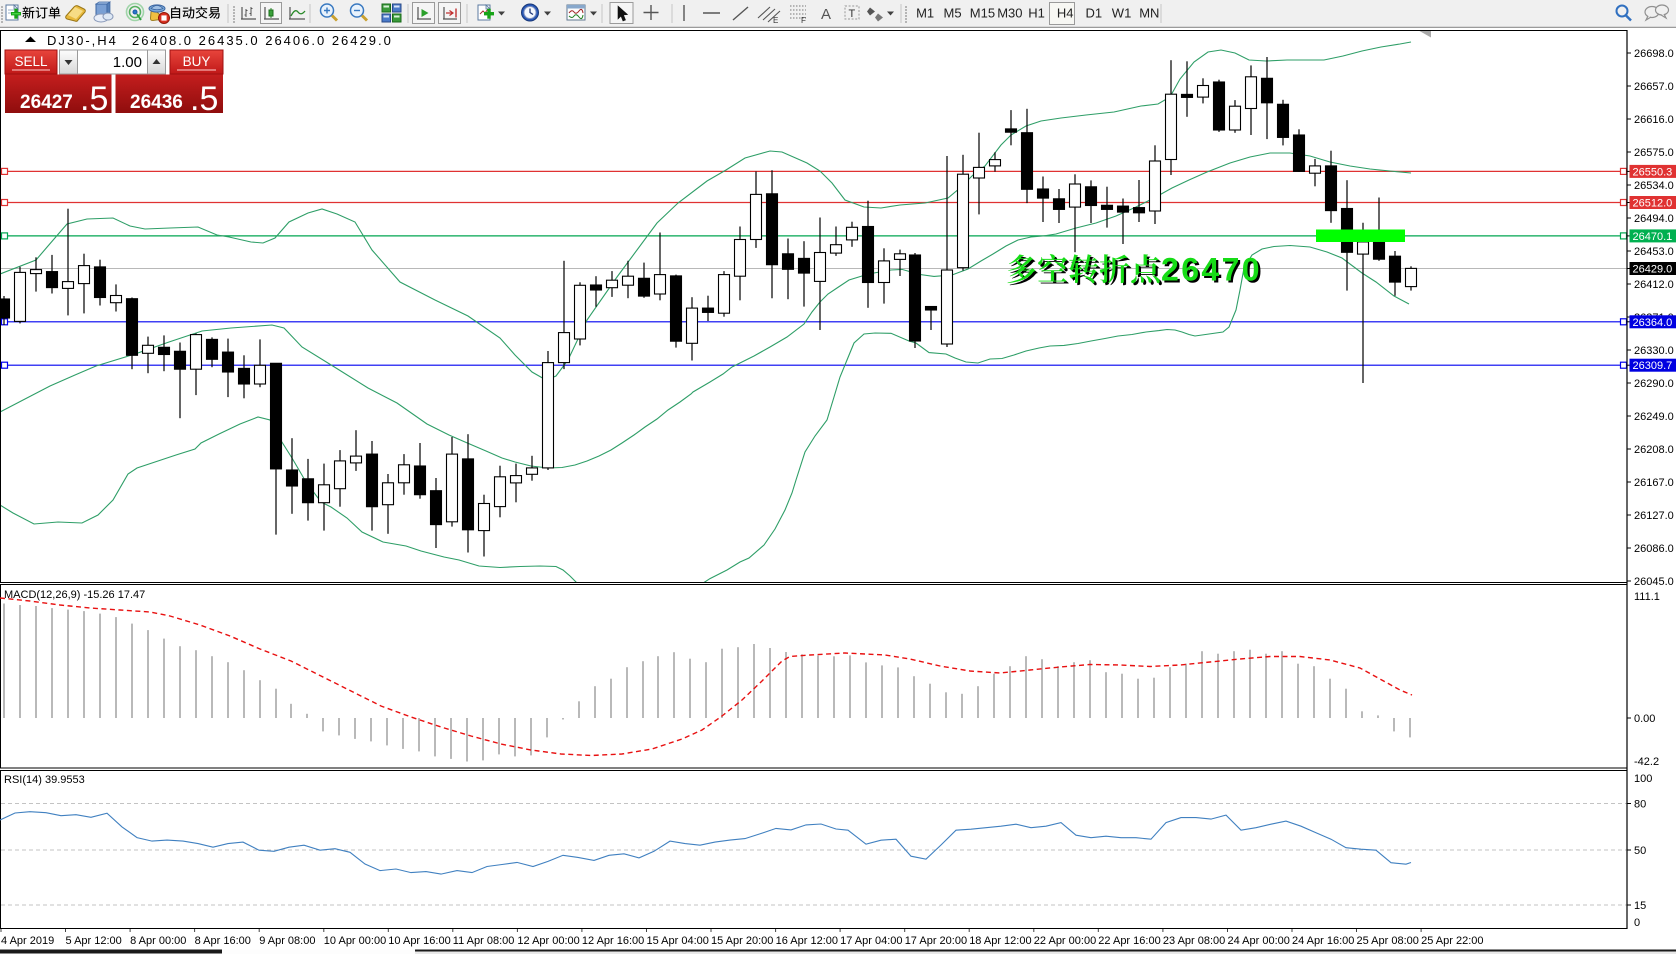 The height and width of the screenshot is (954, 1676). I want to click on svg-text: 8 Apr 00:00, so click(158, 941).